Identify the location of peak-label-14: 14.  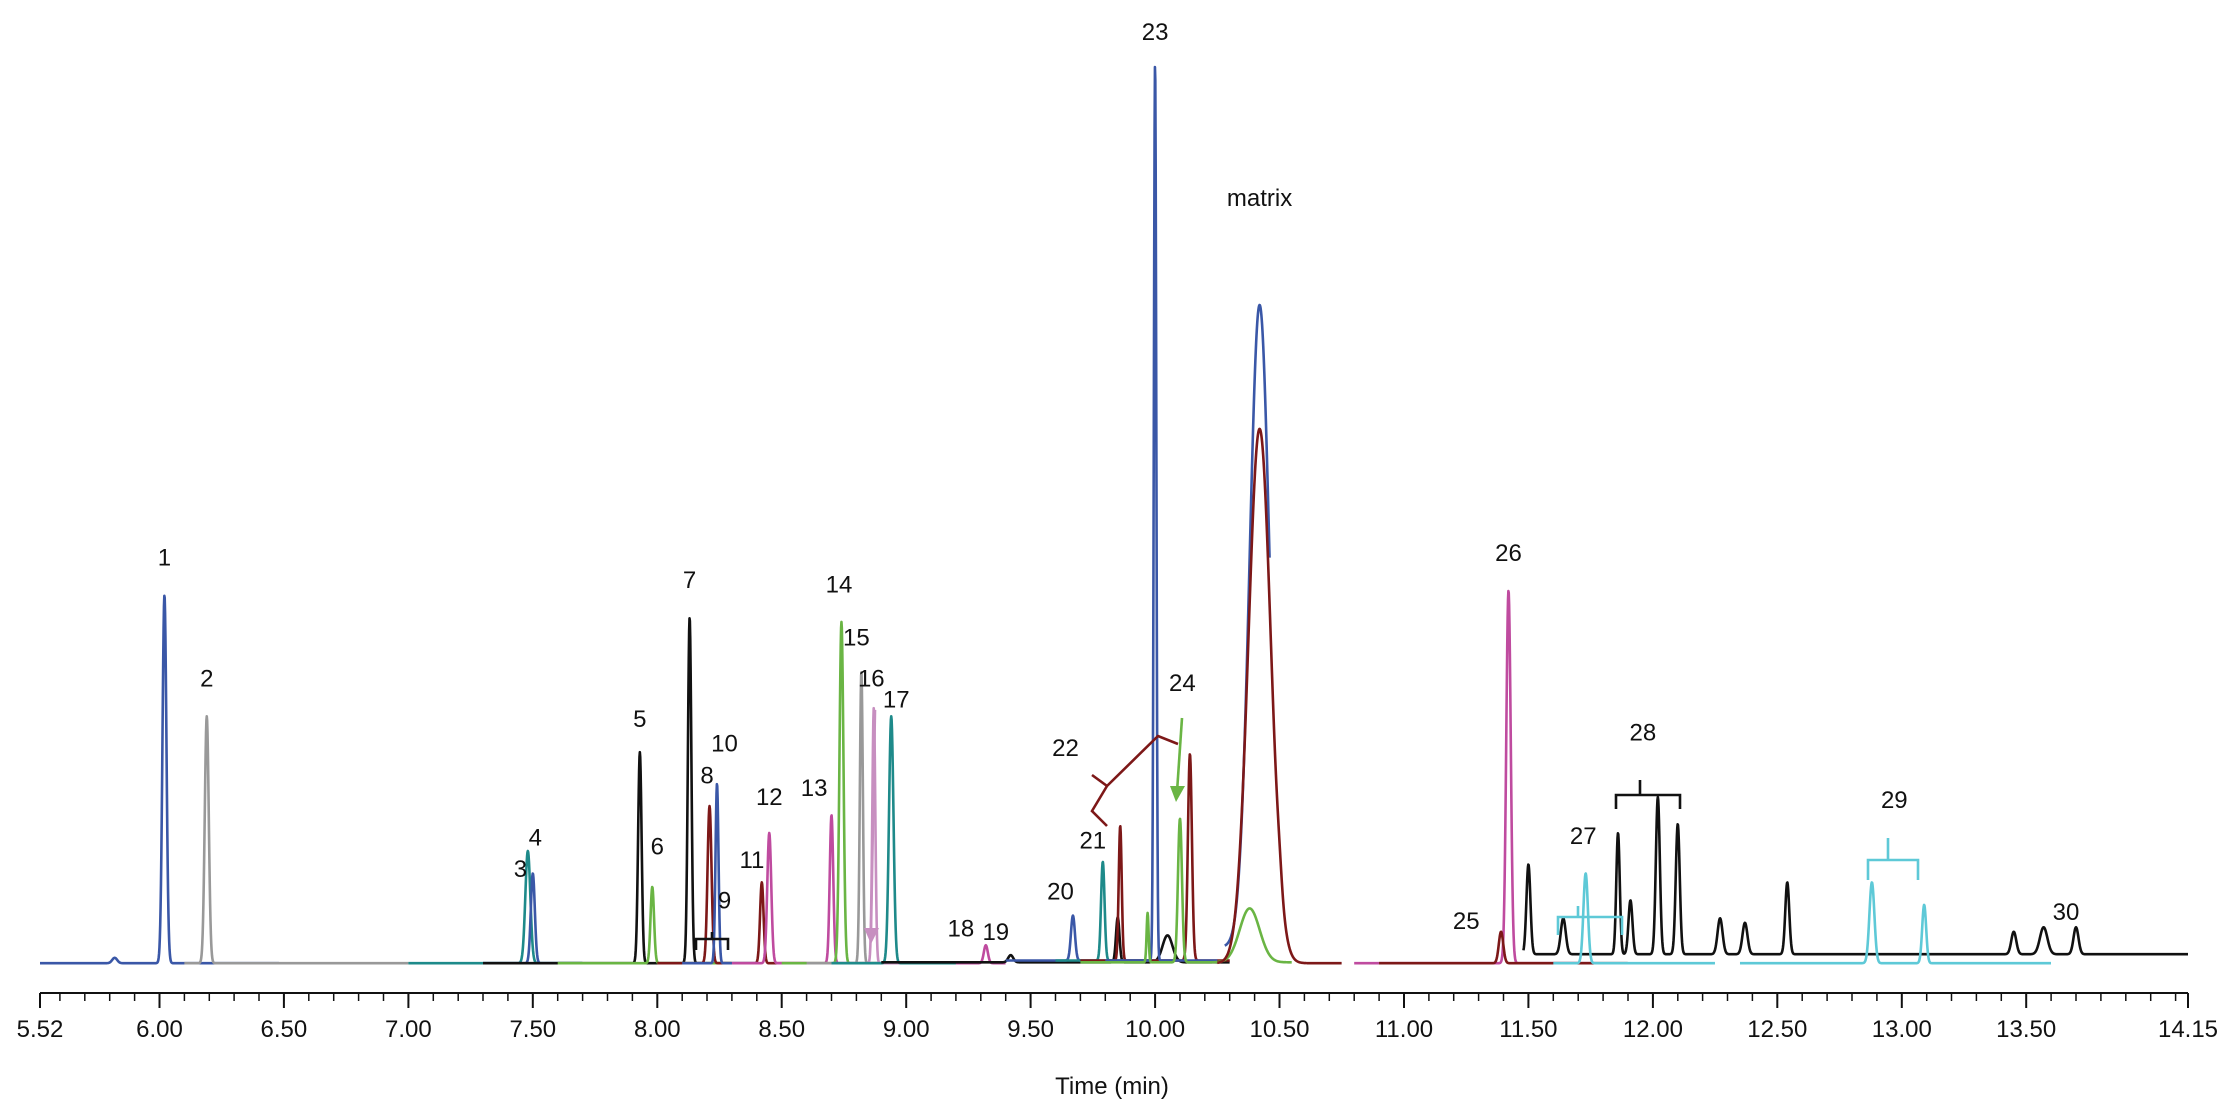
(839, 584).